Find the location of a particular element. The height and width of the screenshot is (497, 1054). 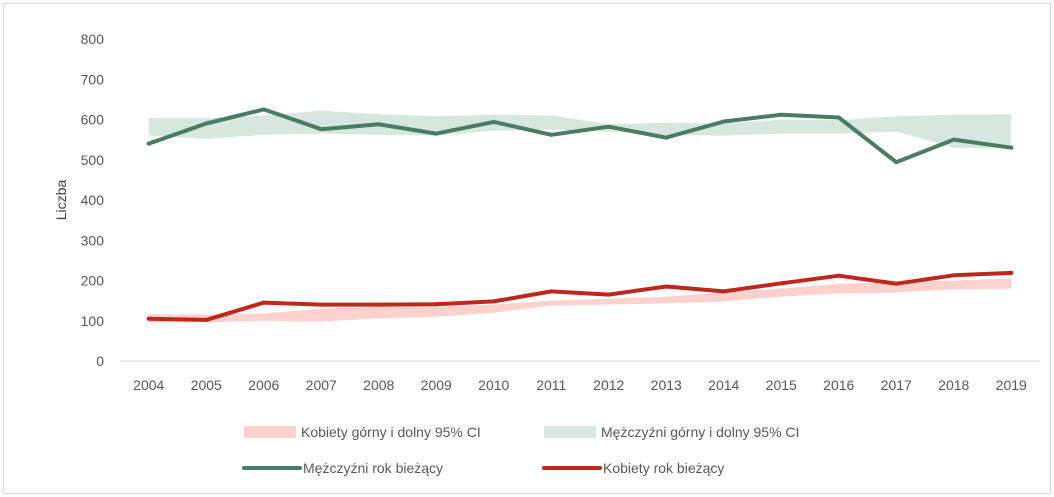

x-tick-label: 2017 is located at coordinates (896, 385).